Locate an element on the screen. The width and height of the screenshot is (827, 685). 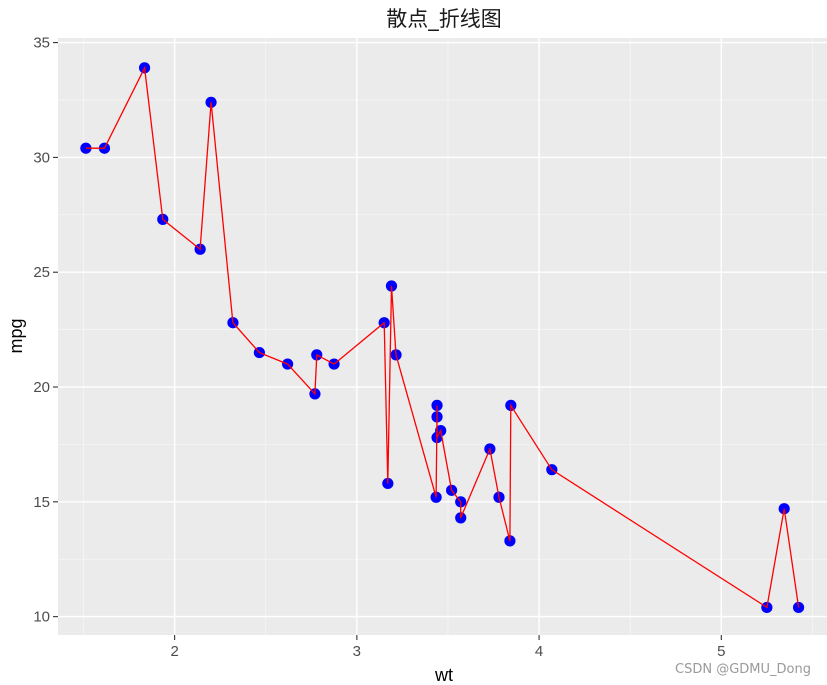
x-axis-title: wt is located at coordinates (443, 675).